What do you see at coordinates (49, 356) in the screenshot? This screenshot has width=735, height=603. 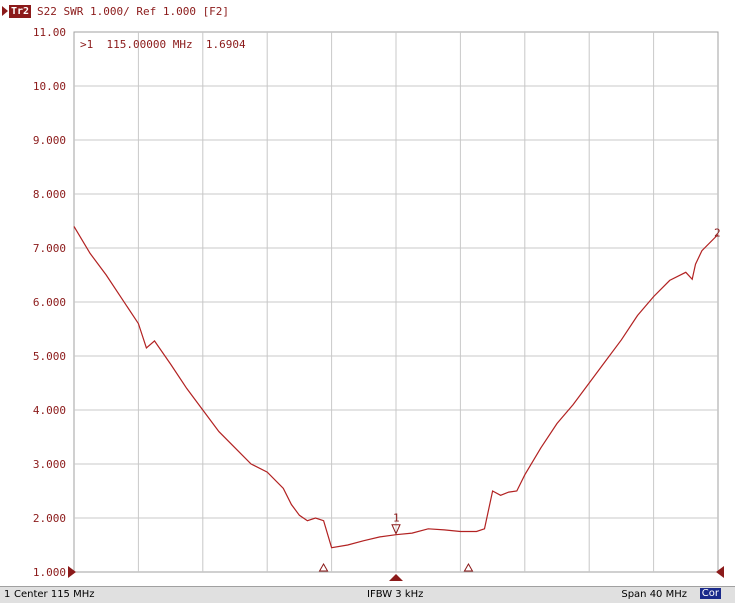 I see `y-tick-label: 5.000` at bounding box center [49, 356].